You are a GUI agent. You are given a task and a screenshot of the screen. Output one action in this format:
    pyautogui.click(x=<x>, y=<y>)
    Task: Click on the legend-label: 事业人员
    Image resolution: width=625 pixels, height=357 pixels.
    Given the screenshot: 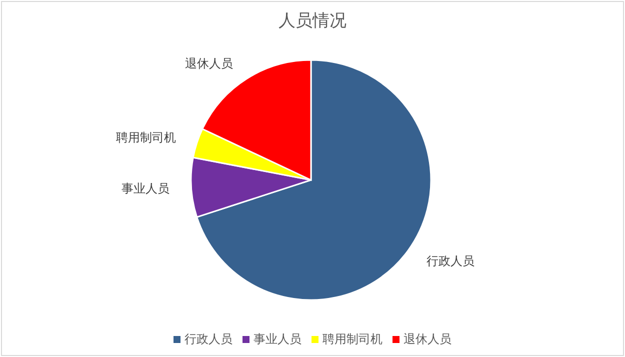 What is the action you would take?
    pyautogui.click(x=278, y=339)
    